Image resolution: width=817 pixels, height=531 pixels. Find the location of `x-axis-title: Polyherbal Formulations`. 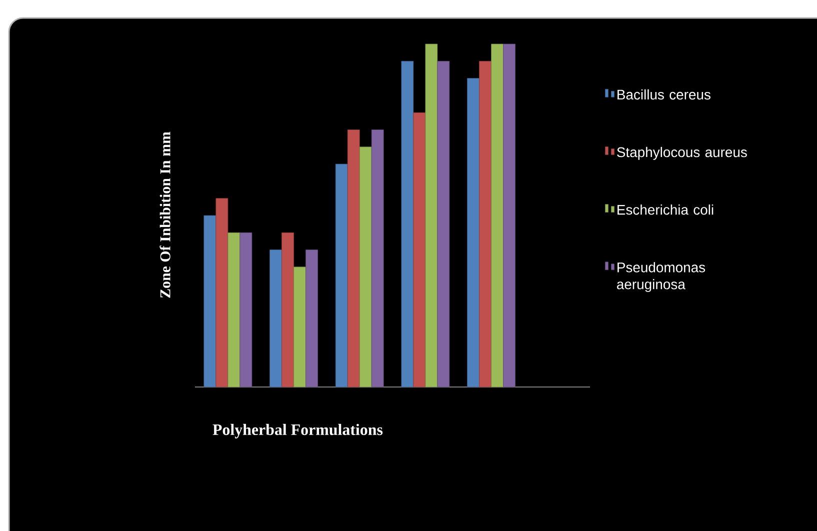

x-axis-title: Polyherbal Formulations is located at coordinates (297, 431).